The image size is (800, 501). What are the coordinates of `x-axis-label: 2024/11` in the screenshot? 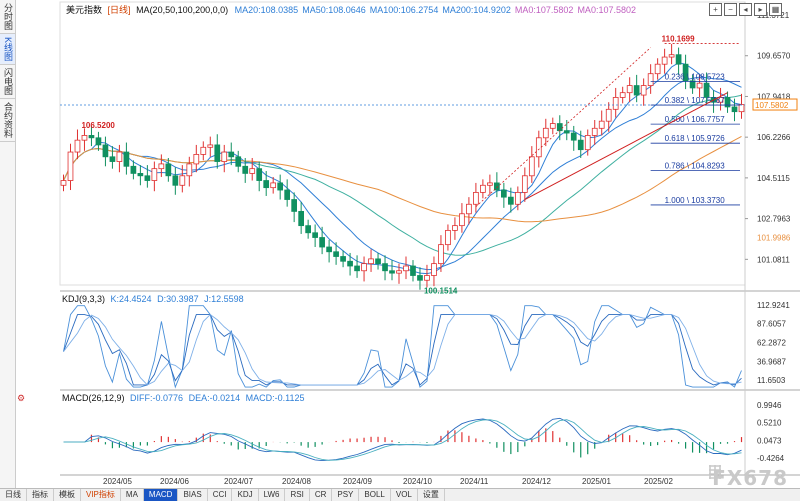 It's located at (474, 481).